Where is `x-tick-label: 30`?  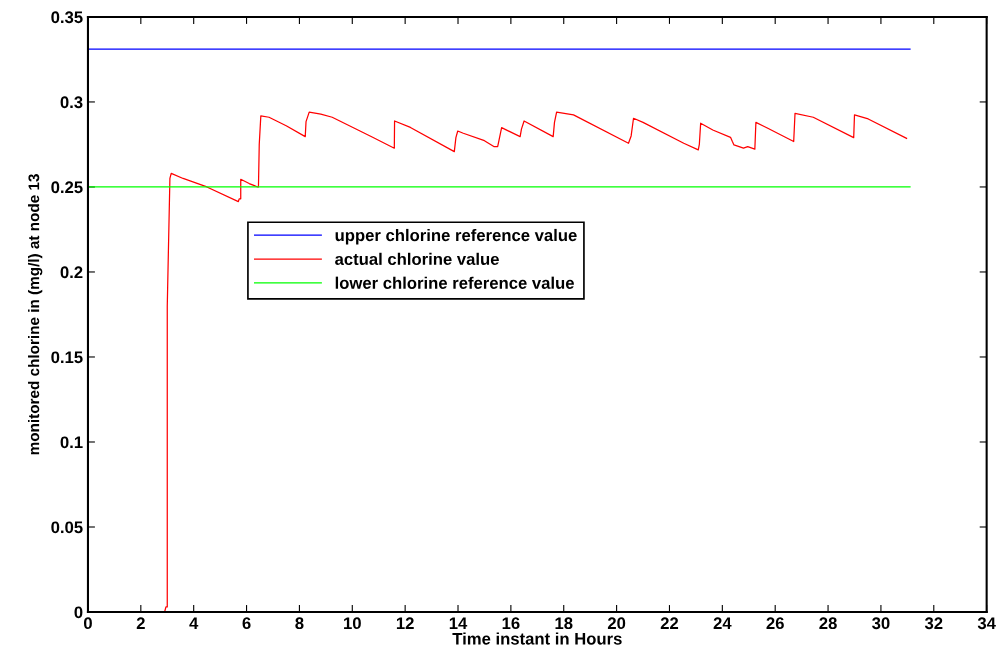
x-tick-label: 30 is located at coordinates (881, 623).